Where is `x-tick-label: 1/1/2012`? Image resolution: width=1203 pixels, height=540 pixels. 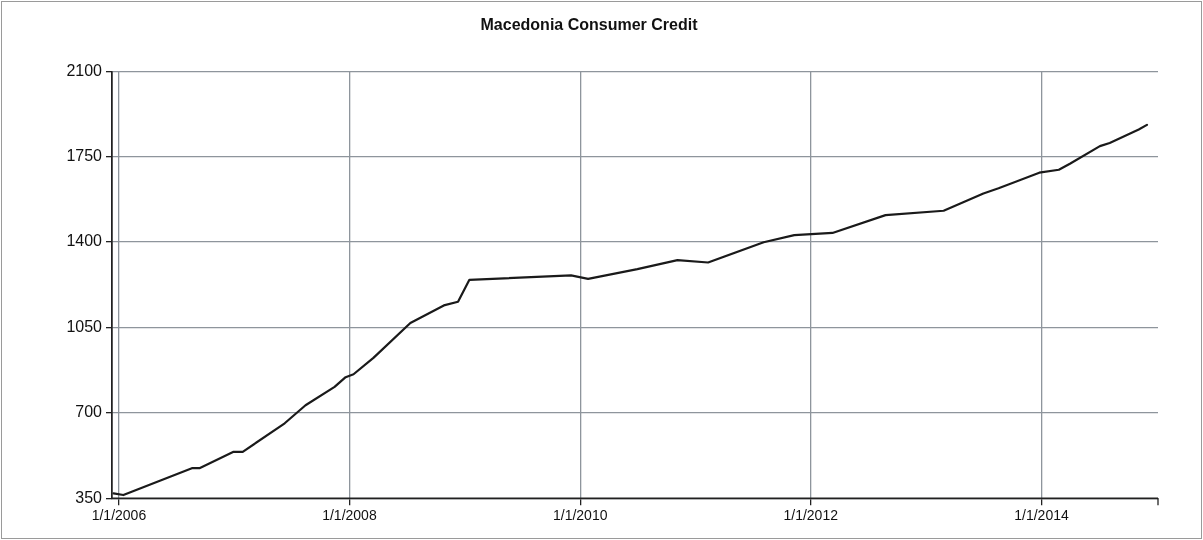 x-tick-label: 1/1/2012 is located at coordinates (811, 515).